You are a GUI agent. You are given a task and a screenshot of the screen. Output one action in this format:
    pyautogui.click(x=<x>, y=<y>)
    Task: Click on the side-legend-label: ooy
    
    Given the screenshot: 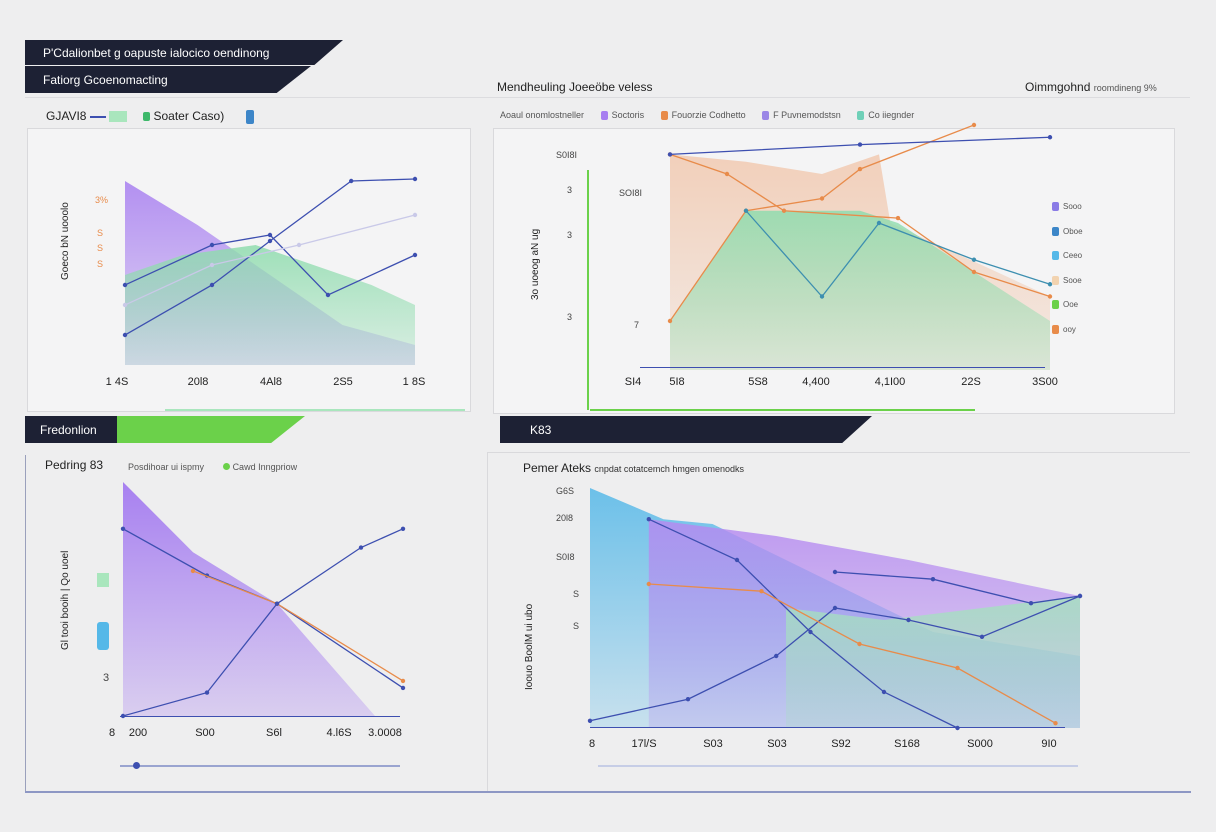 What is the action you would take?
    pyautogui.click(x=1069, y=329)
    